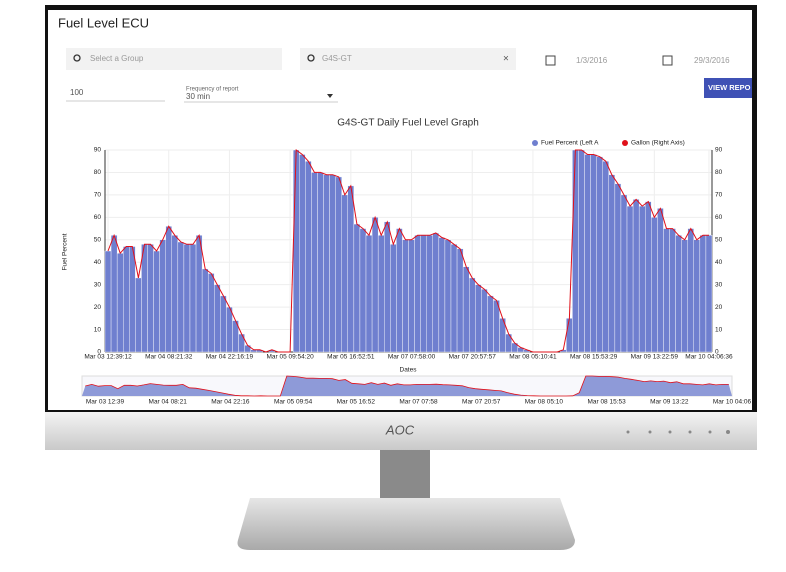 The width and height of the screenshot is (786, 572). I want to click on brand: AOC, so click(400, 429).